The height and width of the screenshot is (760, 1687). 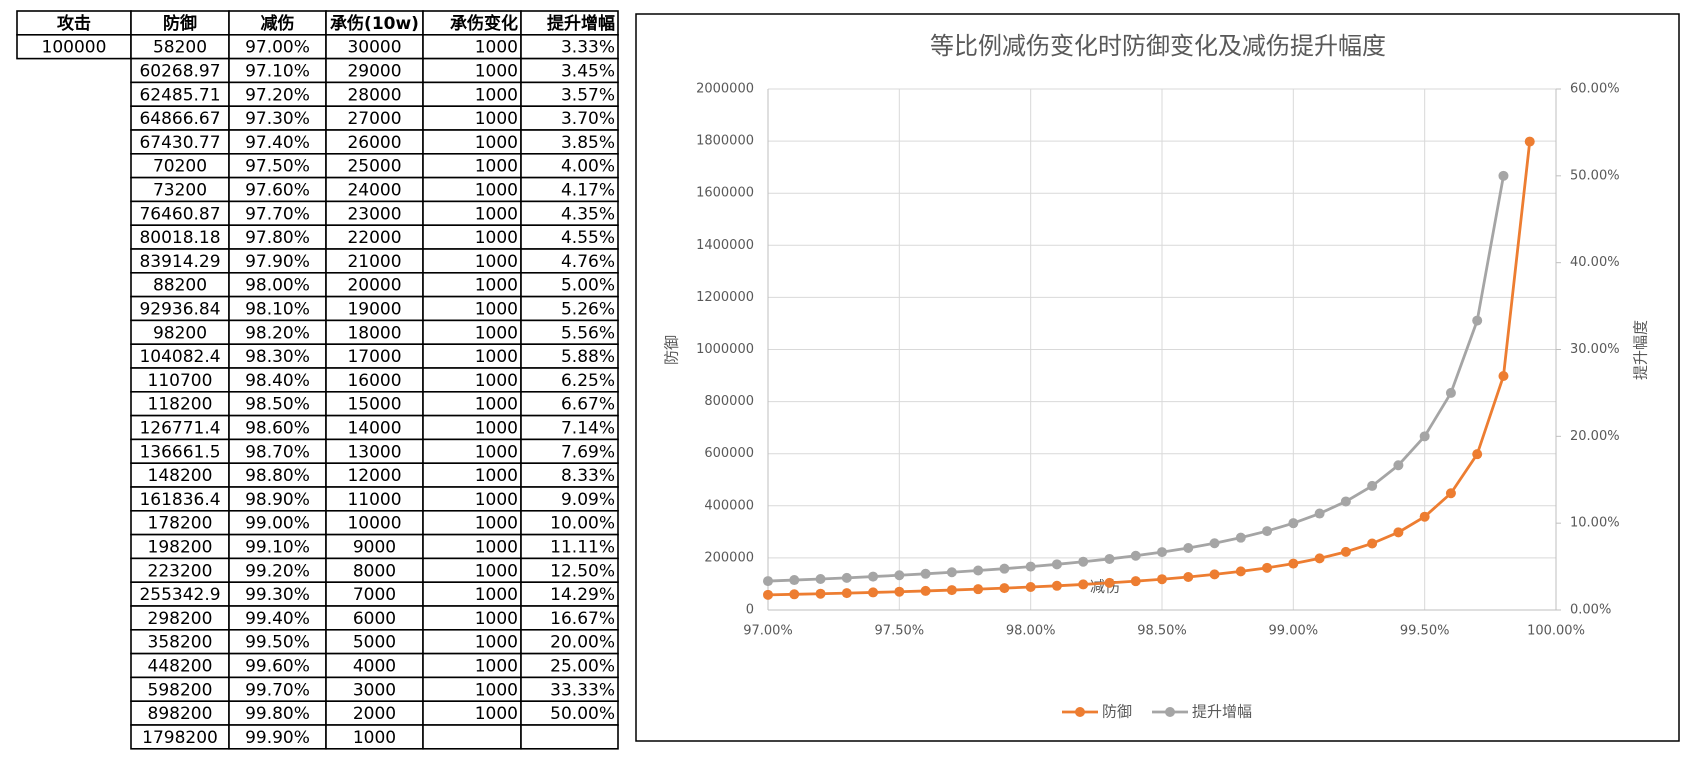 What do you see at coordinates (472, 737) in the screenshot?
I see `table-cell` at bounding box center [472, 737].